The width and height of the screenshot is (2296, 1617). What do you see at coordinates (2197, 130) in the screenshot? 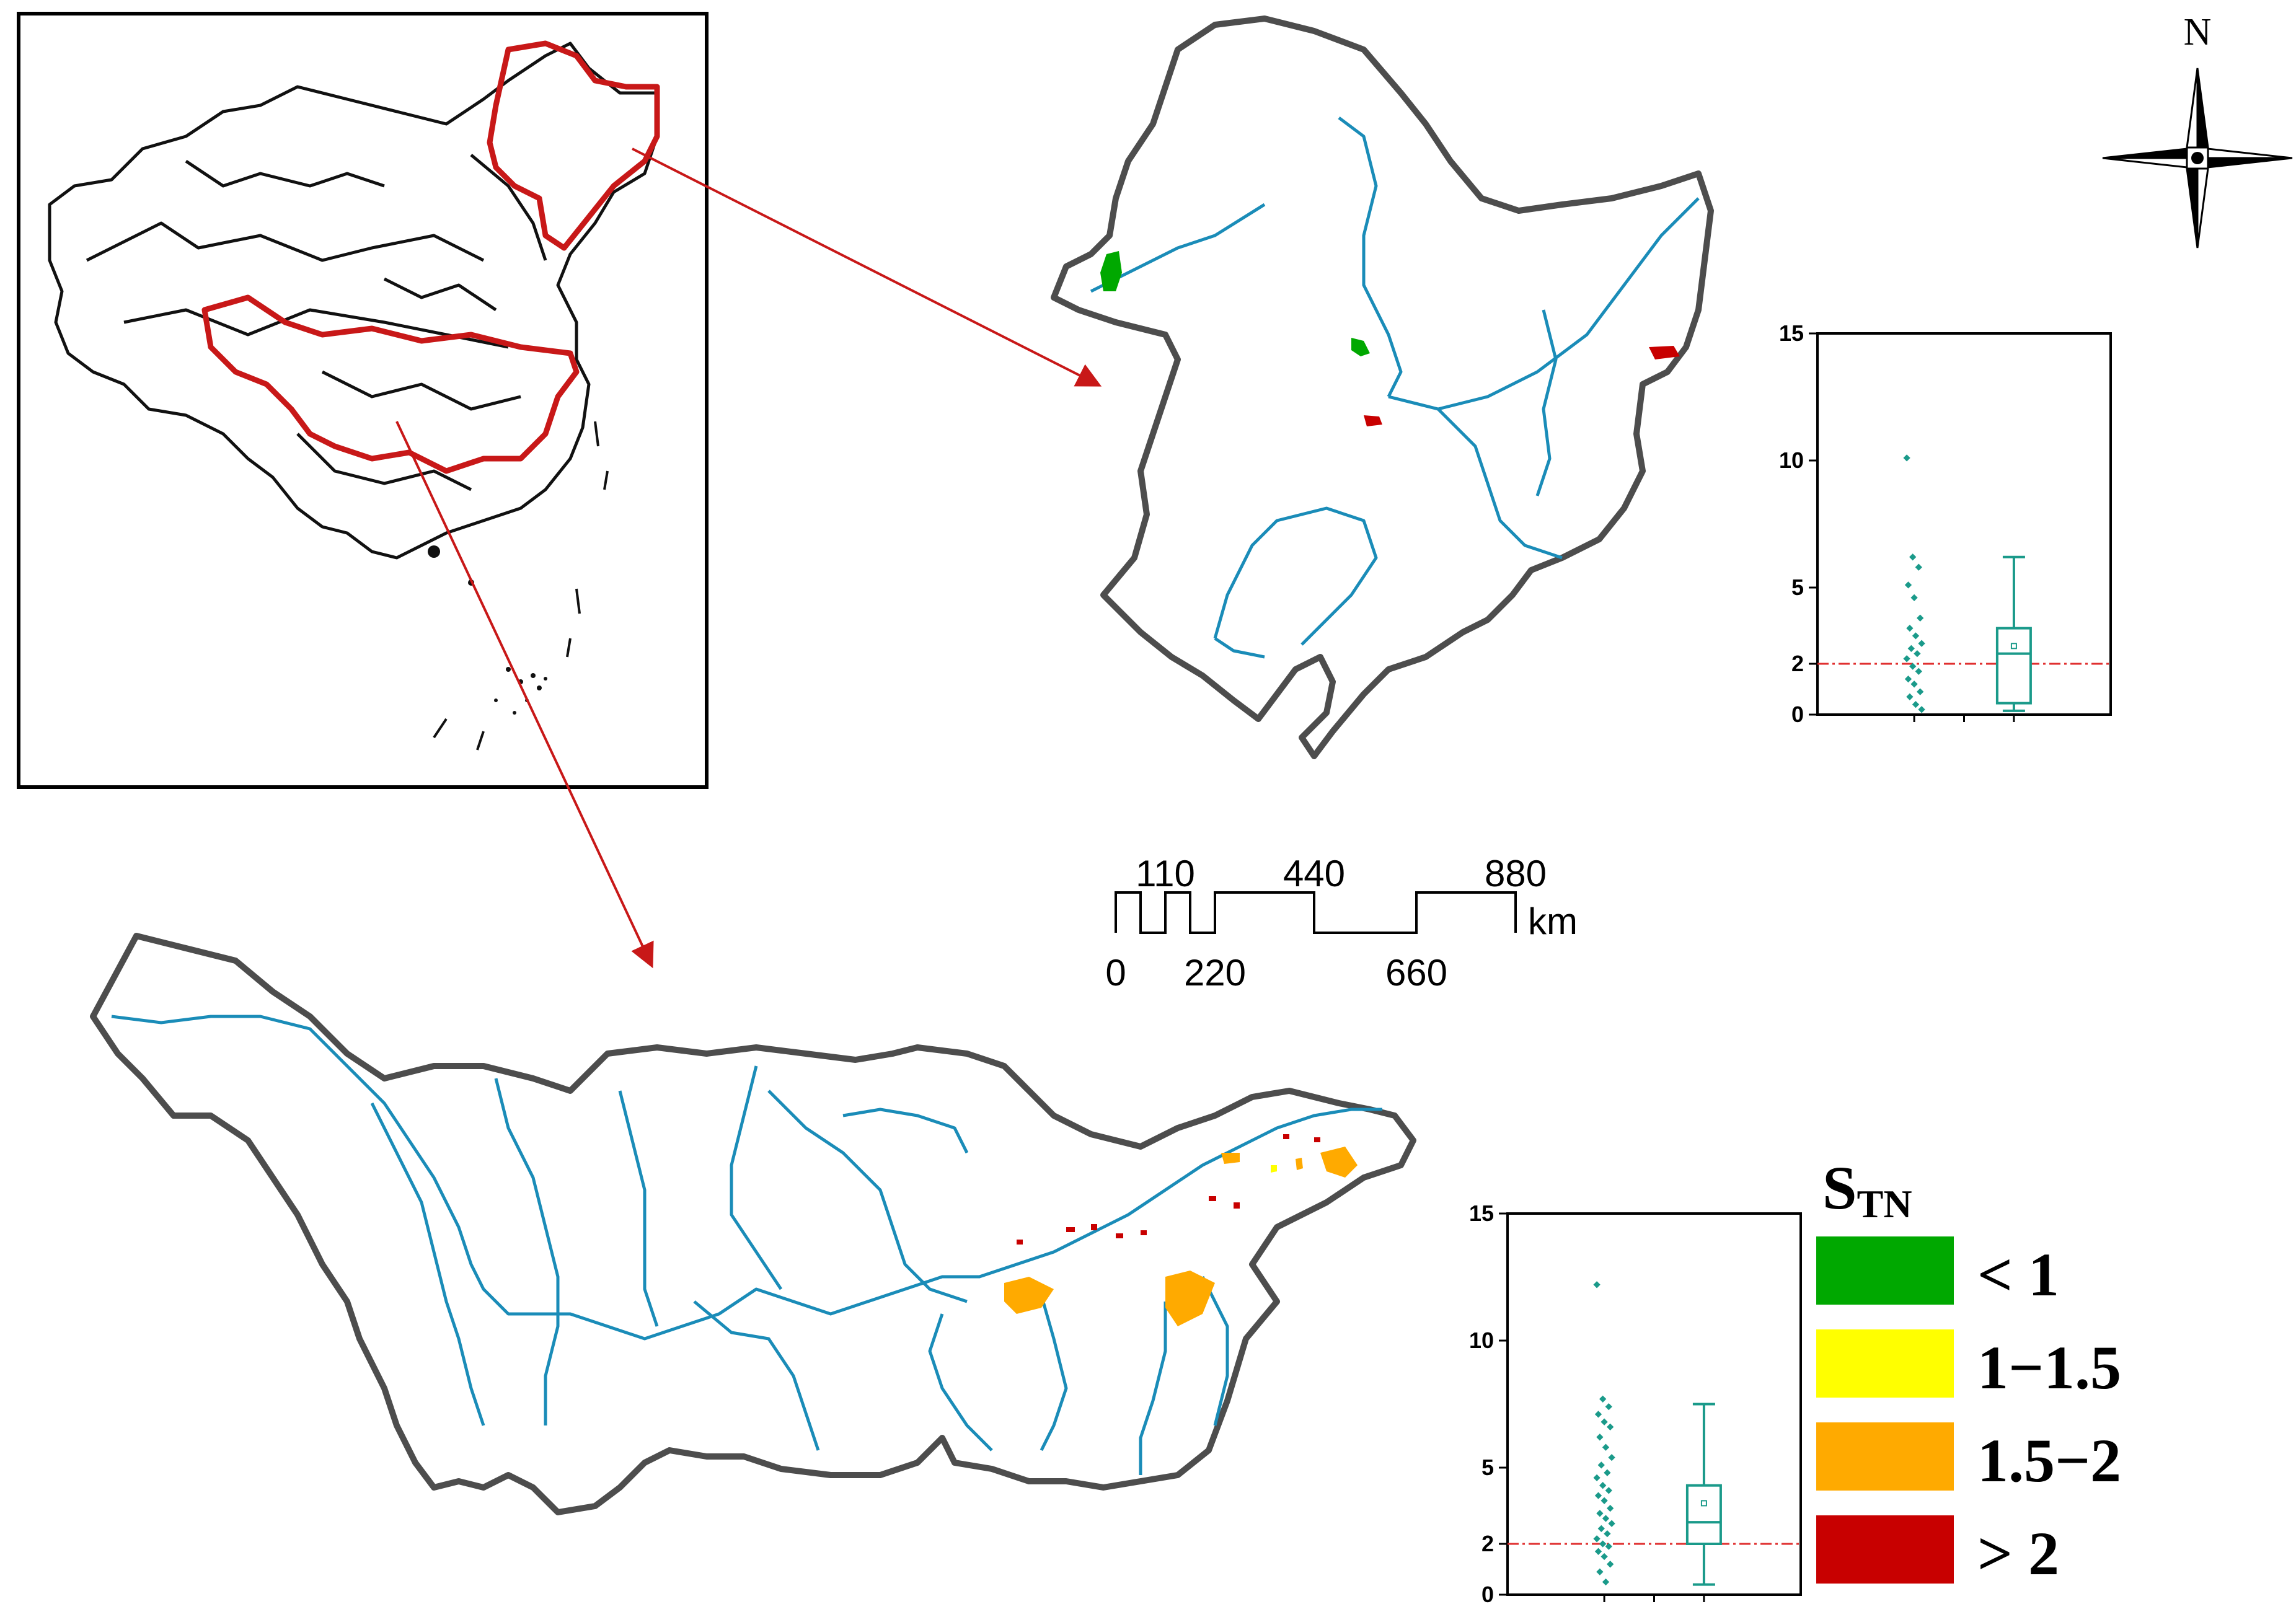
I see `north-arrow: N` at bounding box center [2197, 130].